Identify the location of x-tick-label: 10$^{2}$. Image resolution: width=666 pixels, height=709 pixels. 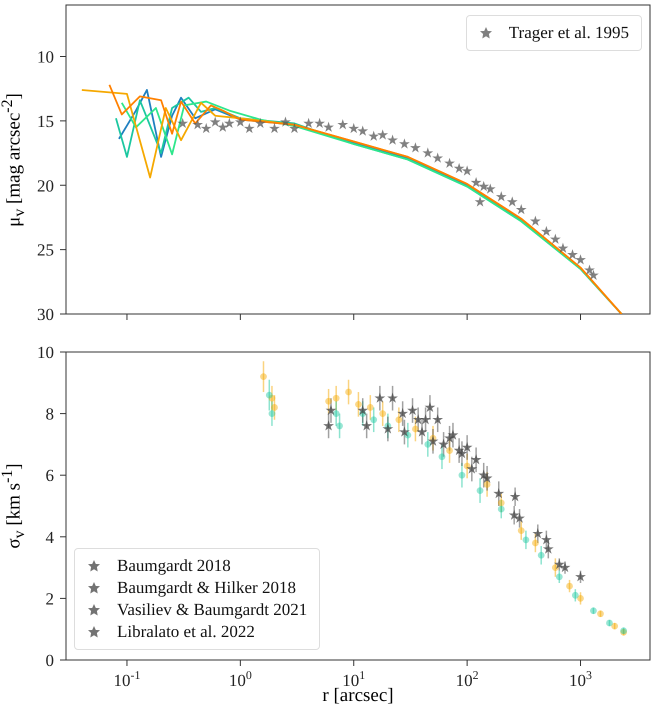
(467, 679).